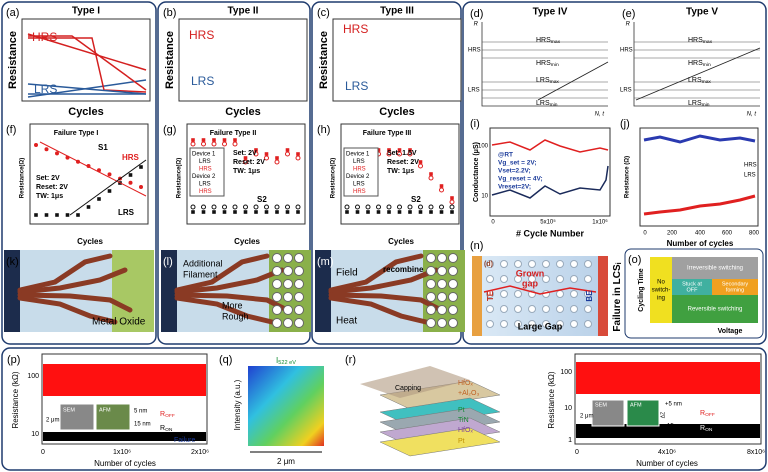 Image resolution: width=768 pixels, height=472 pixels. I want to click on tick-label: 1x10⁶, so click(122, 452).